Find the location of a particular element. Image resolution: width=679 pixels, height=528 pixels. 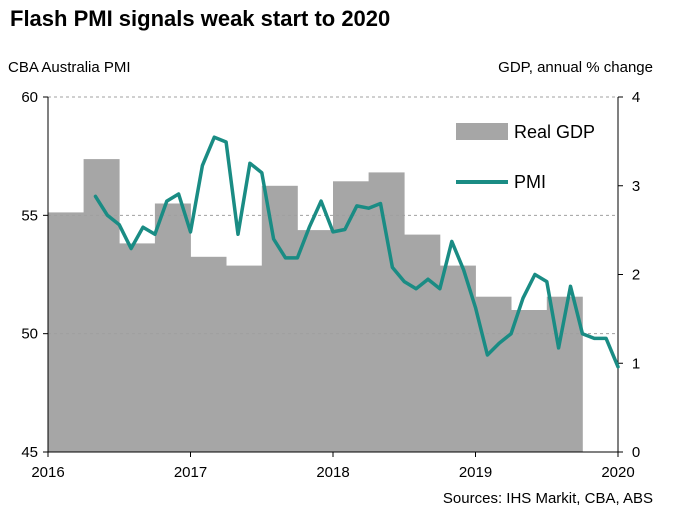

right-tick-label: 0 is located at coordinates (636, 452).